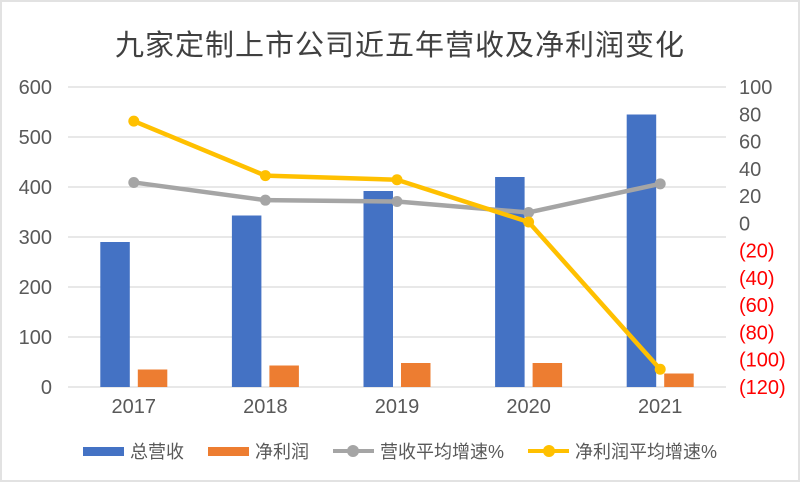 The image size is (800, 482). I want to click on legend-line-marker-profit-growth-icon, so click(548, 451).